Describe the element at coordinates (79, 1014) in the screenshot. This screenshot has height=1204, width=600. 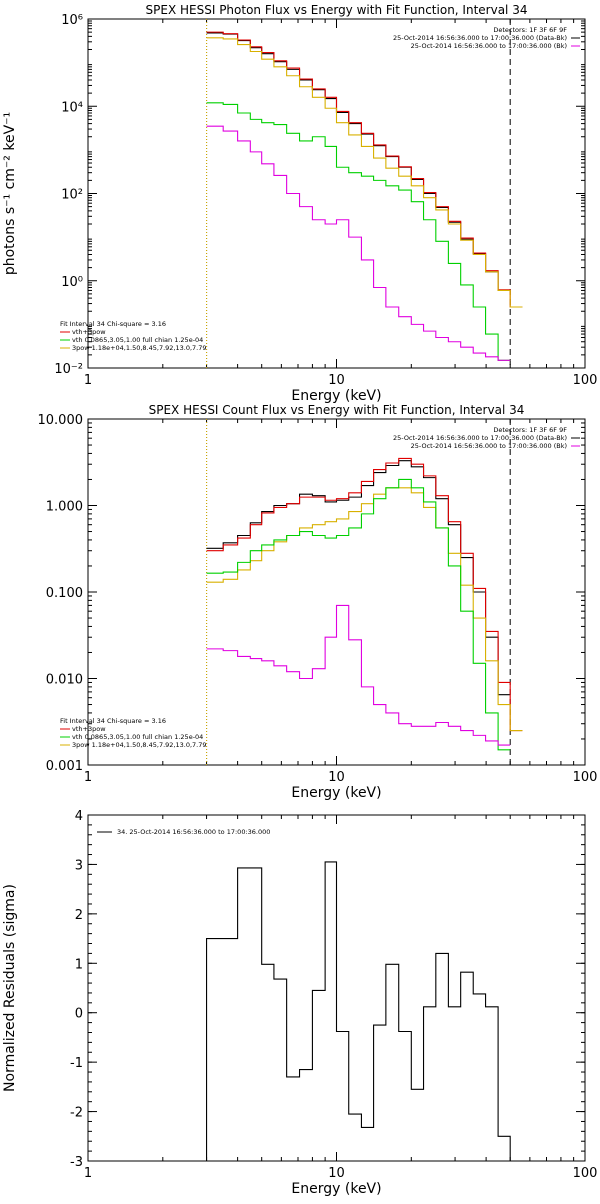
I see `y-tick-label: 0` at that location.